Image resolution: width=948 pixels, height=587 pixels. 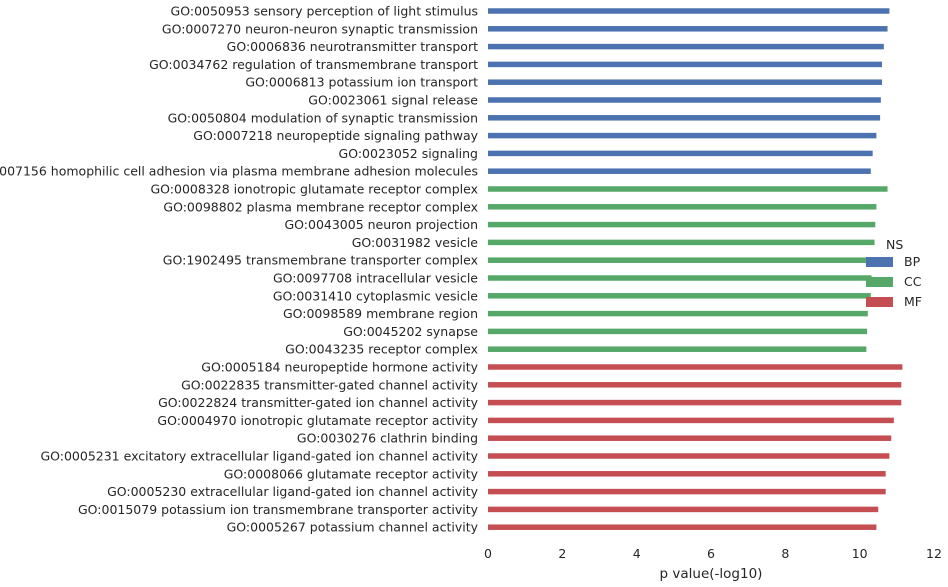 What do you see at coordinates (894, 273) in the screenshot?
I see `legend: NS BP CC MF` at bounding box center [894, 273].